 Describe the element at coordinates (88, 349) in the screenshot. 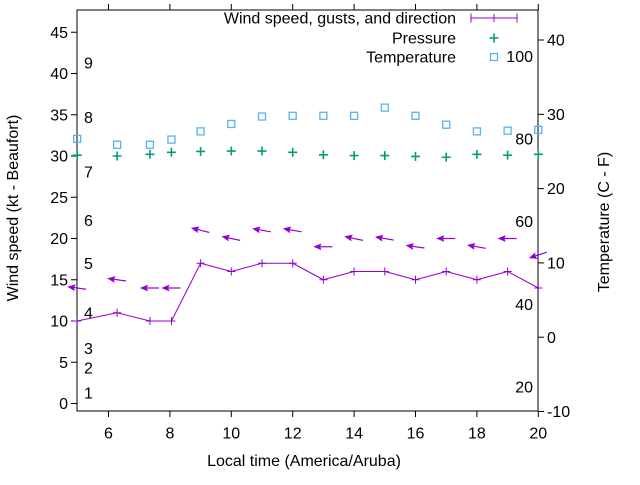

I see `beaufort-label: 3` at that location.